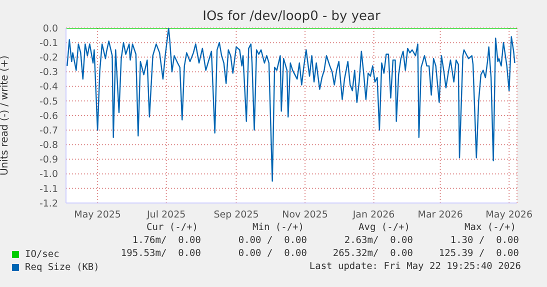 The width and height of the screenshot is (547, 287). What do you see at coordinates (166, 215) in the screenshot?
I see `x-tick-label: Jul 2025` at bounding box center [166, 215].